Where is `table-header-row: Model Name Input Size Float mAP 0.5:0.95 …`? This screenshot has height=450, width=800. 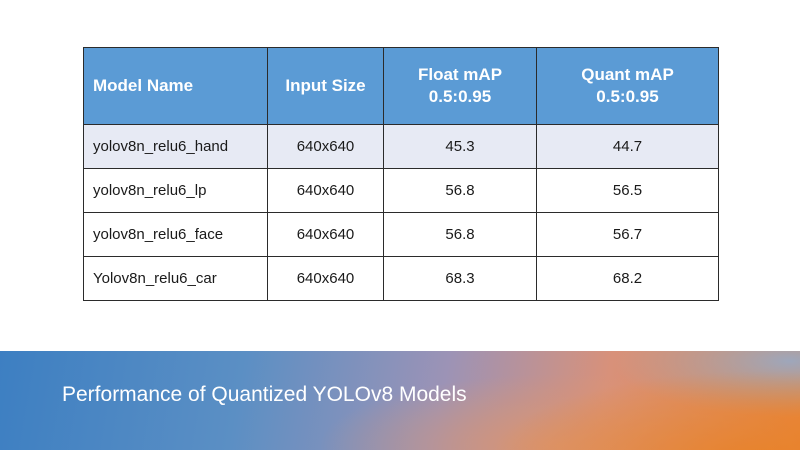 table-header-row: Model Name Input Size Float mAP 0.5:0.95 … is located at coordinates (401, 86).